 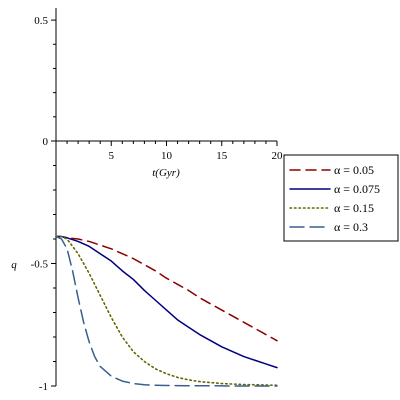 I want to click on x-tick-label: 5, so click(x=112, y=156).